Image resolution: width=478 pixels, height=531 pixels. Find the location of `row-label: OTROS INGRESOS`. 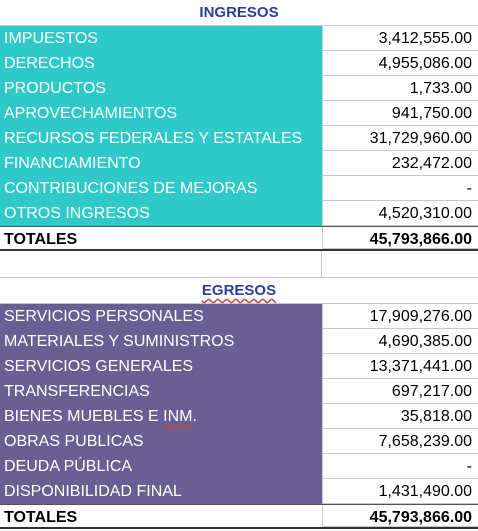

row-label: OTROS INGRESOS is located at coordinates (161, 213).